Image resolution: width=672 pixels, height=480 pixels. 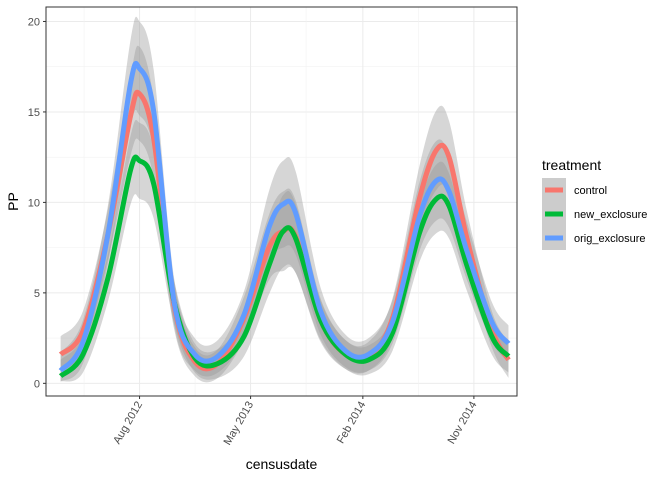 I want to click on y-axis-title: PP, so click(x=13, y=201).